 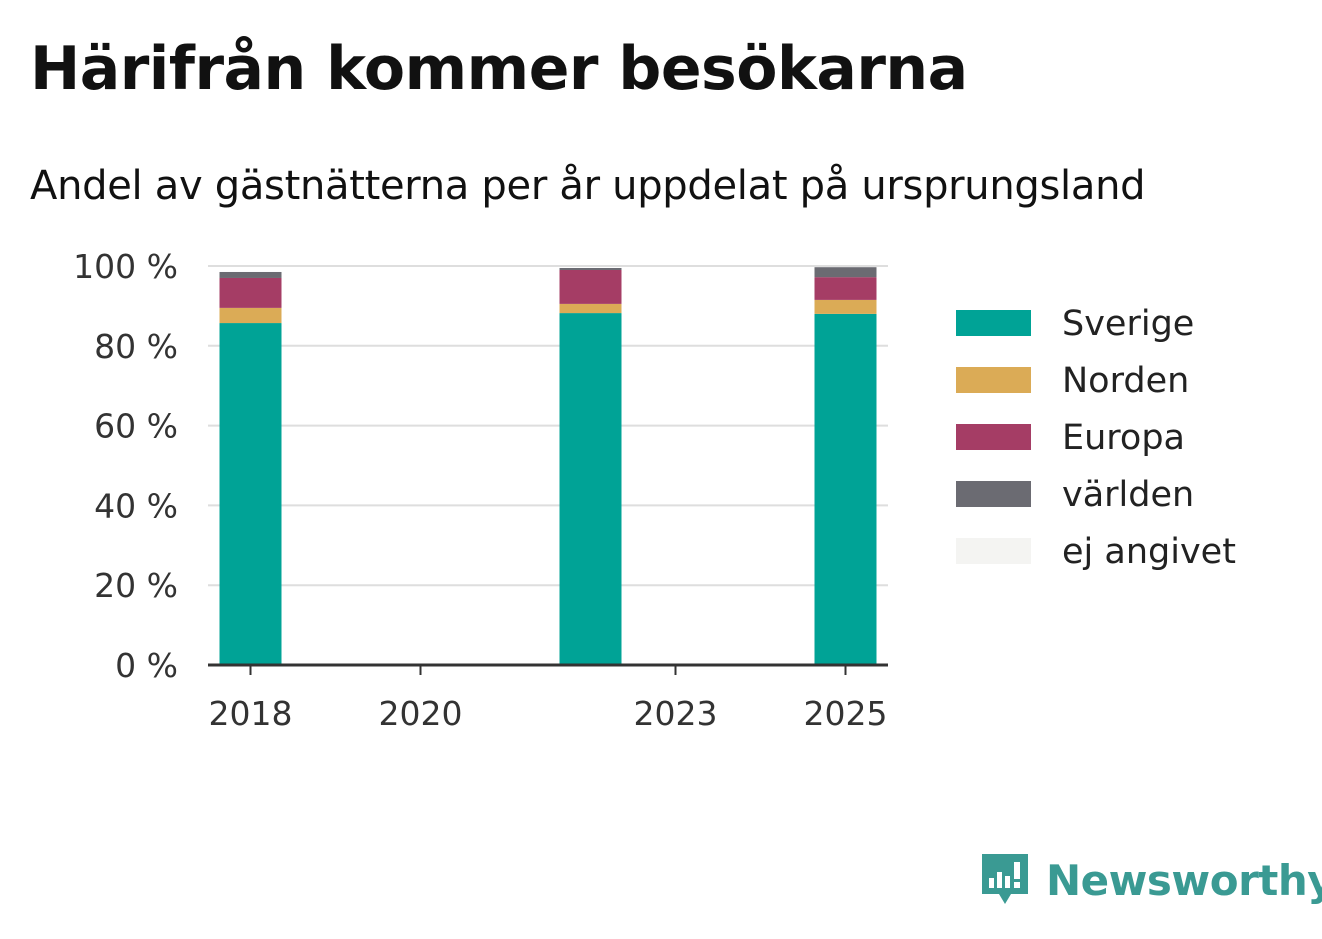 I want to click on legend-swatch-Norden, so click(x=993, y=380).